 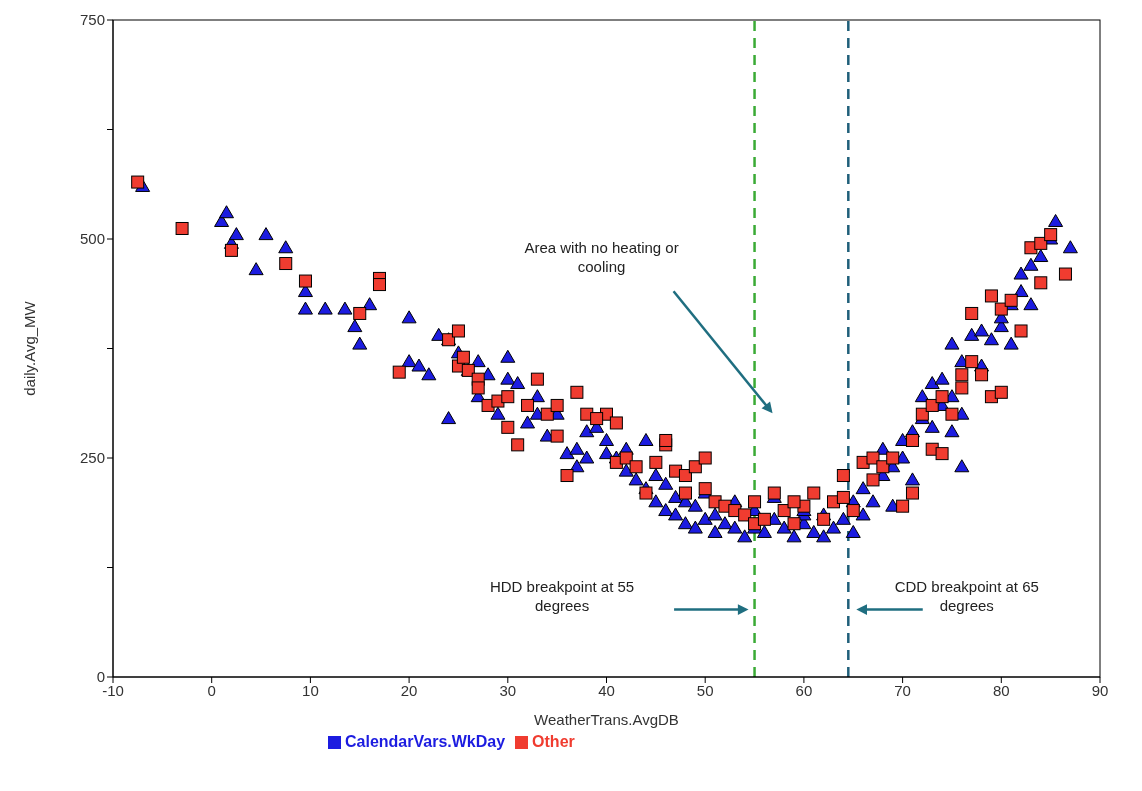 I want to click on y-tick-label: 500, so click(x=92, y=239).